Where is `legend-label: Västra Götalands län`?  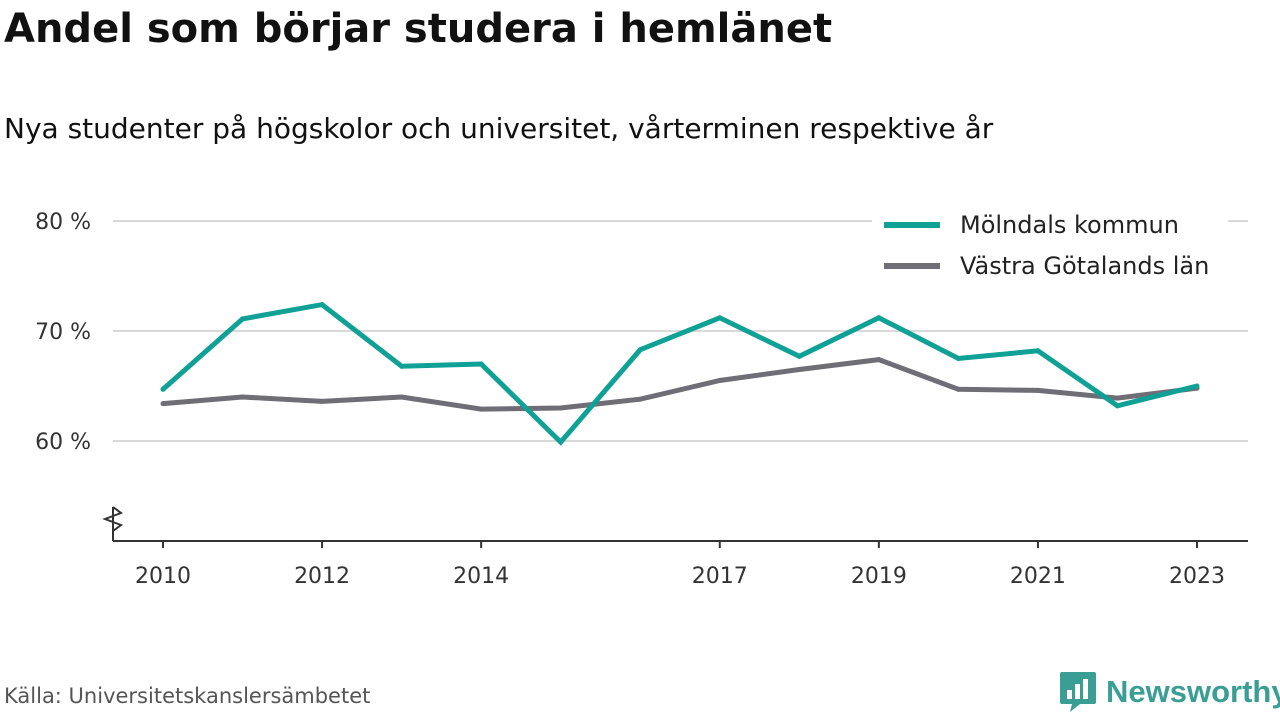 legend-label: Västra Götalands län is located at coordinates (1084, 266).